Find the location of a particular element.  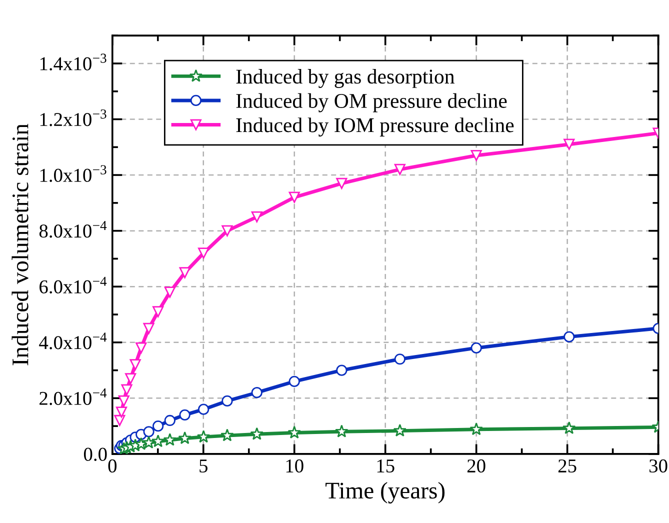

y-tick-label: 6.0x10$^{−4}$ is located at coordinates (73, 285).